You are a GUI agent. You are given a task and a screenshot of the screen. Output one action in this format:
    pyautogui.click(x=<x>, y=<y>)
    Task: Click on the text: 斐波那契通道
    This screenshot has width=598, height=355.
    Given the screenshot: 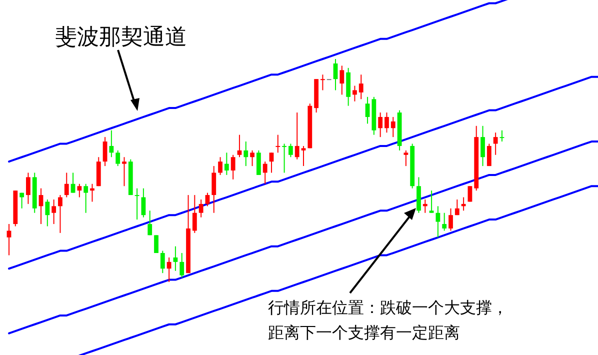 What is the action you would take?
    pyautogui.click(x=121, y=37)
    